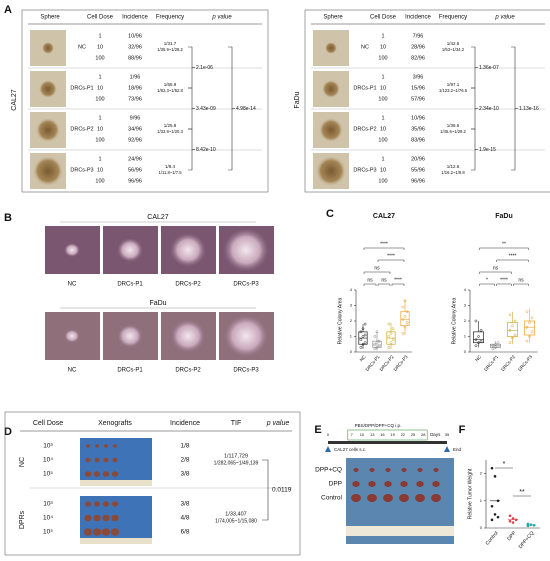  What do you see at coordinates (22, 462) in the screenshot?
I see `group-name: NC` at bounding box center [22, 462].